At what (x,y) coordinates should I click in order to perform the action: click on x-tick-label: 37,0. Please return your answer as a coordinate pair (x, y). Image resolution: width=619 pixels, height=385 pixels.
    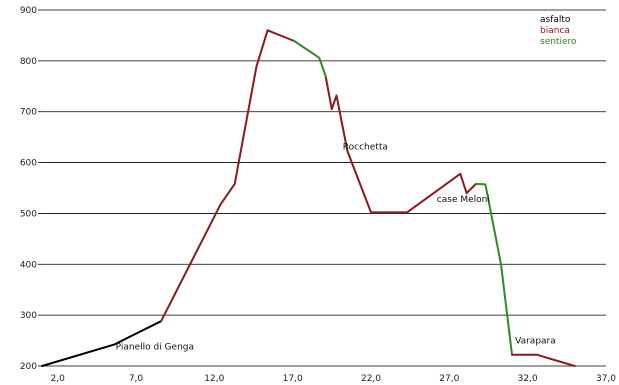
    Looking at the image, I should click on (606, 379).